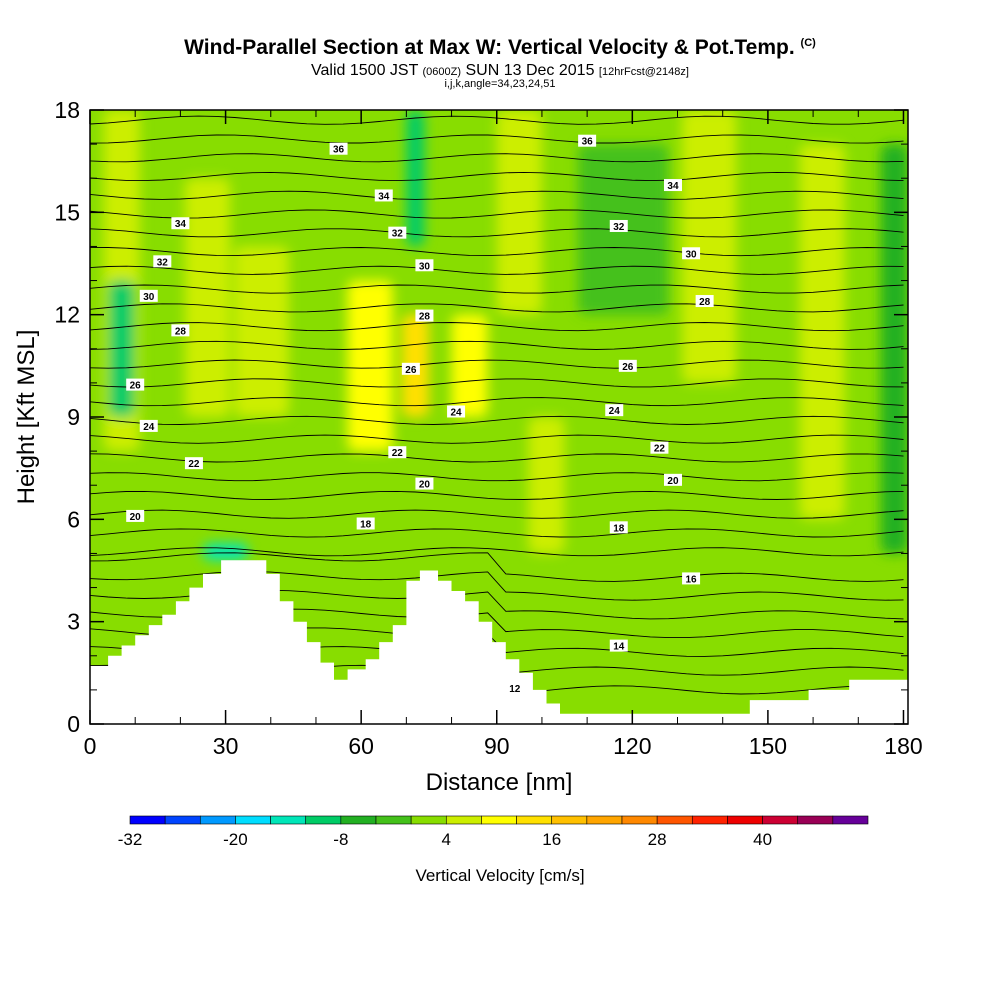  I want to click on colorbar-label: -8, so click(340, 839).